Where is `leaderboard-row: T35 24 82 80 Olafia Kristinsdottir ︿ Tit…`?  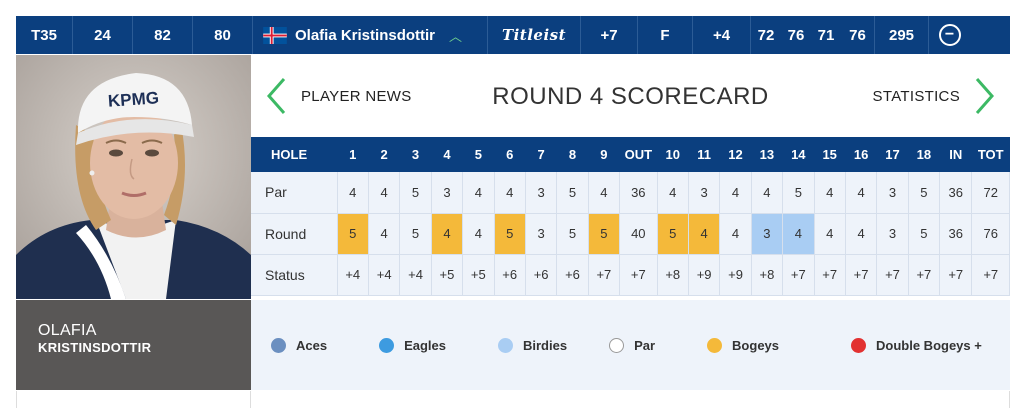
leaderboard-row: T35 24 82 80 Olafia Kristinsdottir ︿ Tit… is located at coordinates (513, 35).